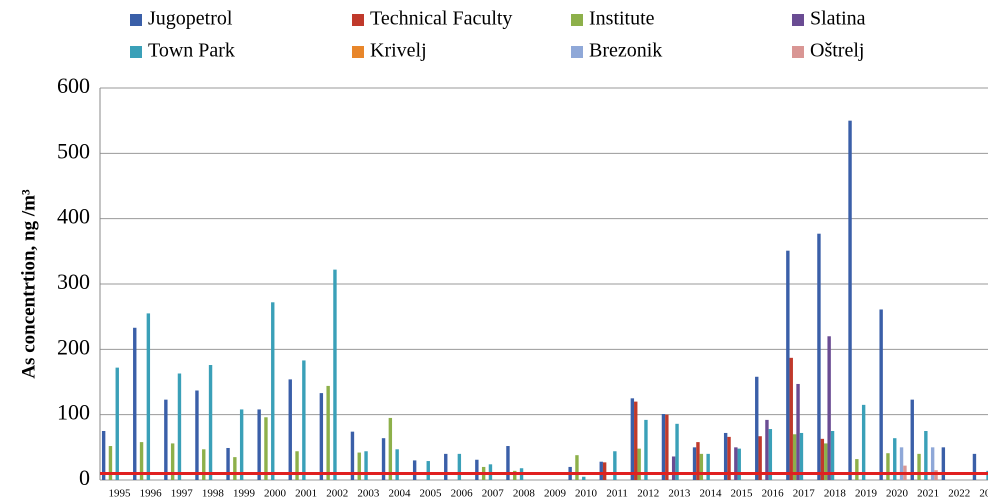  I want to click on legend-label: Jugopetrol, so click(190, 19).